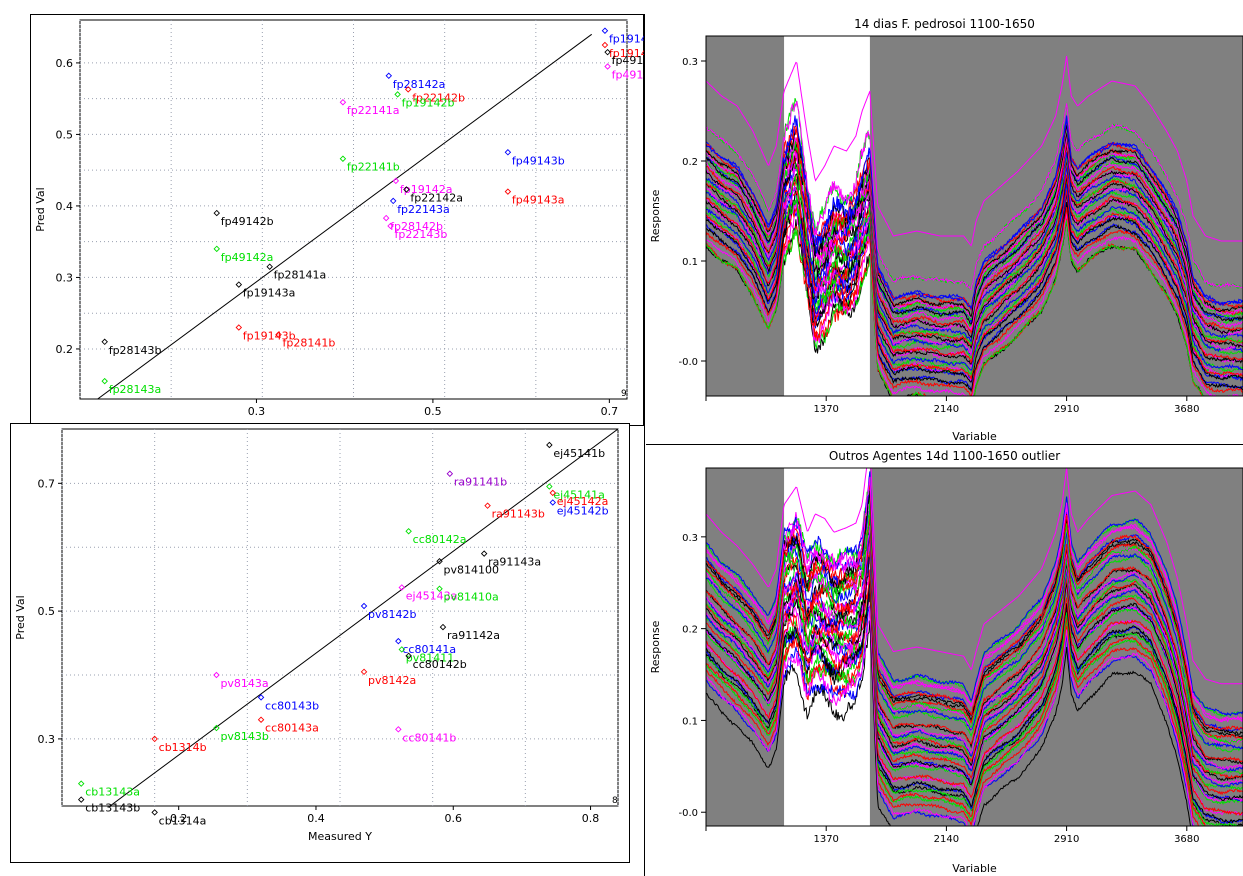  What do you see at coordinates (438, 97) in the screenshot?
I see `point-label: fp22142b` at bounding box center [438, 97].